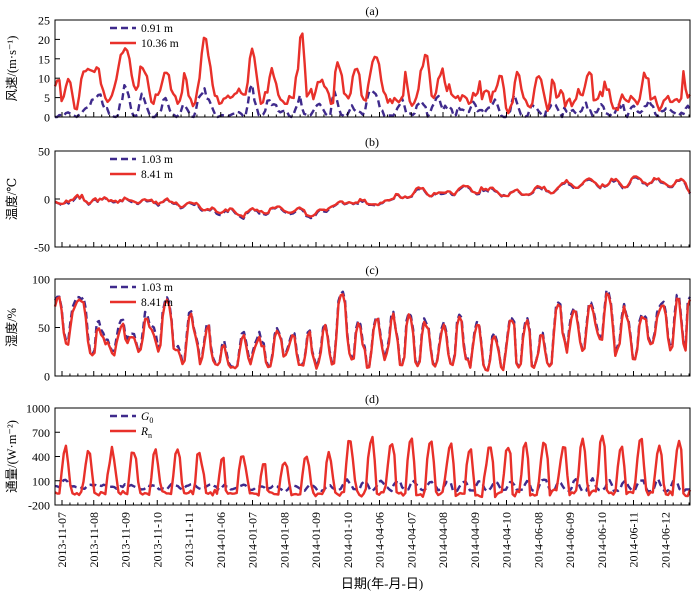  What do you see at coordinates (157, 540) in the screenshot?
I see `x-tick-label: 2013-11-10` at bounding box center [157, 540].